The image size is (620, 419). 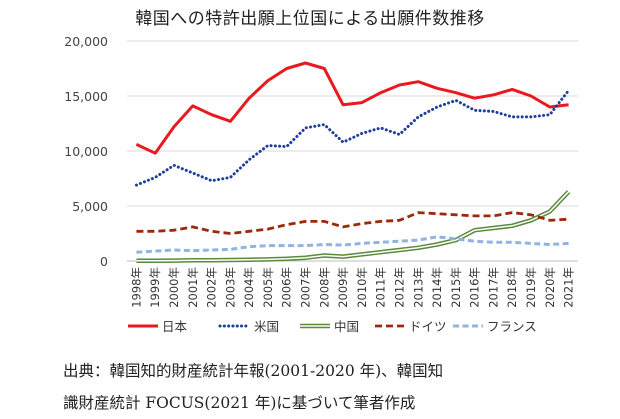 What do you see at coordinates (193, 287) in the screenshot?
I see `x-tick-label: 2001年` at bounding box center [193, 287].